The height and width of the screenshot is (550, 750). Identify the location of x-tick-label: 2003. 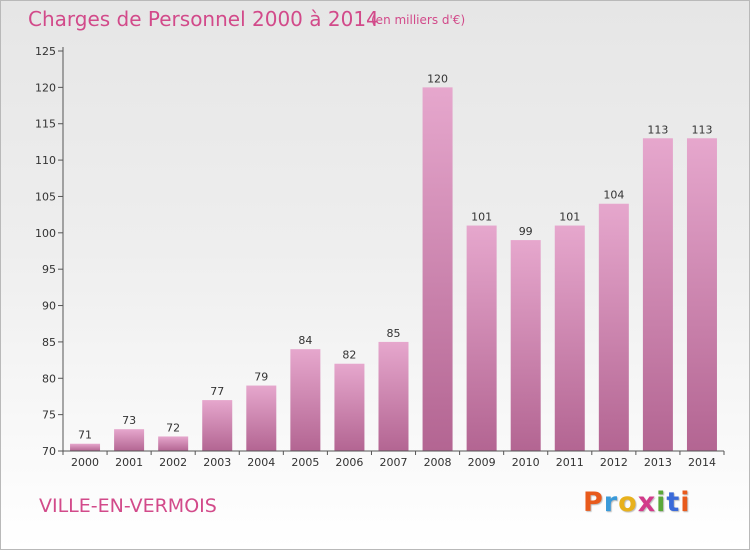
(217, 462).